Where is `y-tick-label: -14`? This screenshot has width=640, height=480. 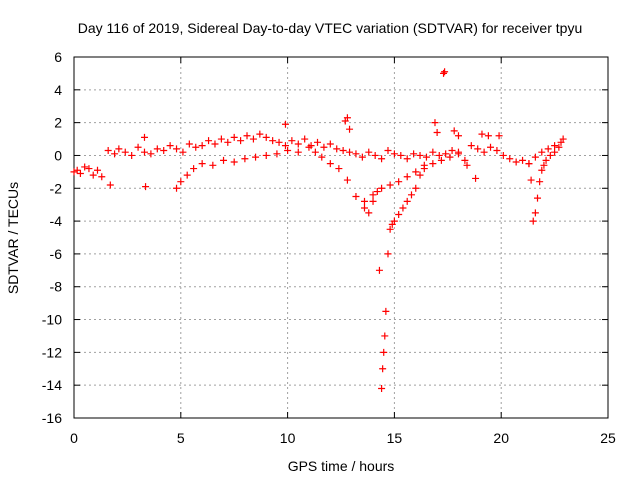 y-tick-label: -14 is located at coordinates (52, 385).